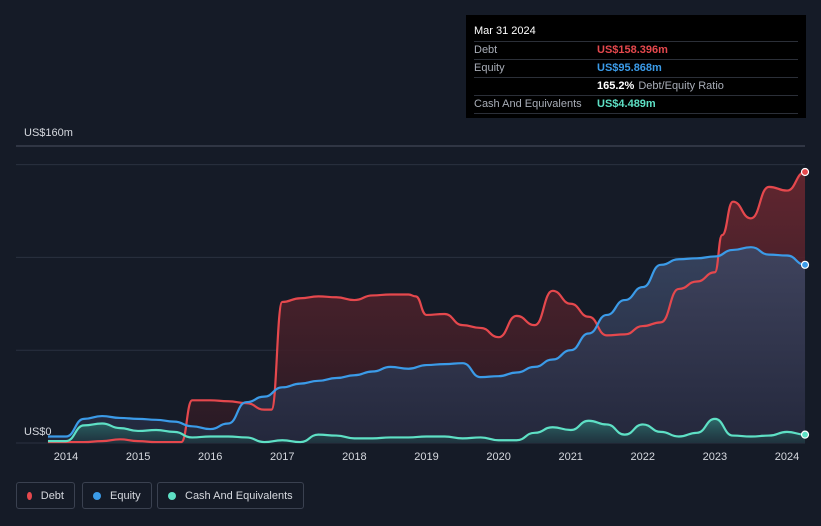  Describe the element at coordinates (805, 434) in the screenshot. I see `cash-endpoint` at that location.